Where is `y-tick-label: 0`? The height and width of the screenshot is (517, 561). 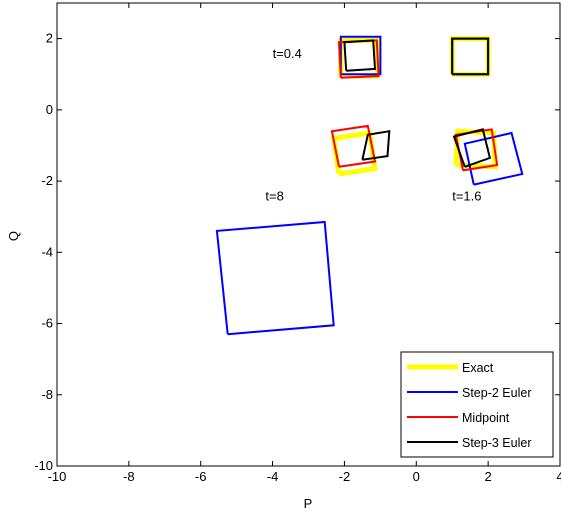
y-tick-label: 0 is located at coordinates (49, 109).